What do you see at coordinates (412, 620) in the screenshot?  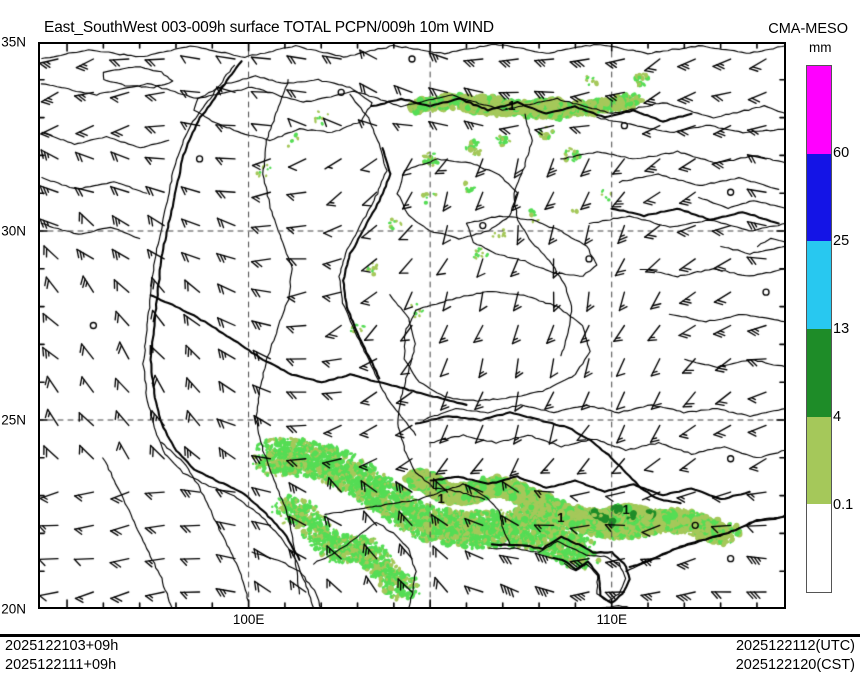 I see `longitude-axis: 100E 110E` at bounding box center [412, 620].